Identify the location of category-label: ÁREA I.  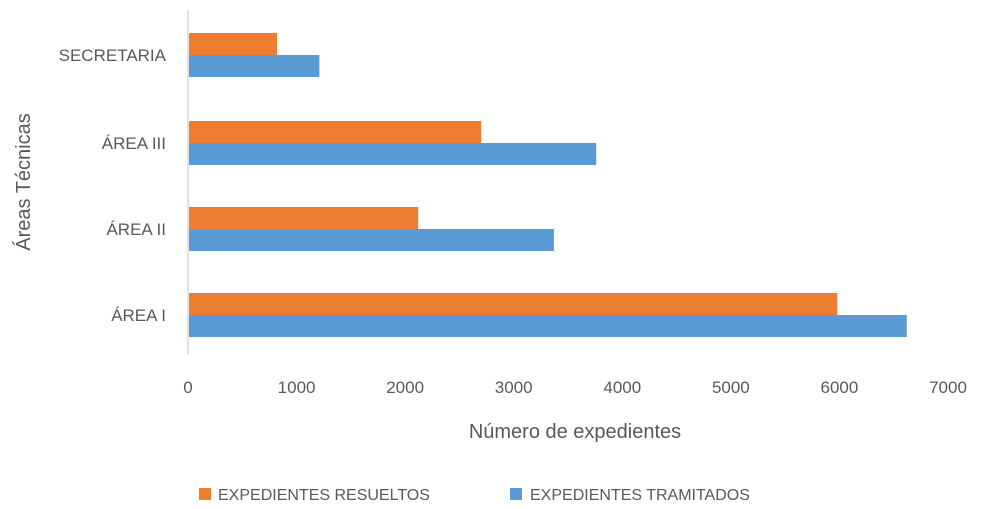
(138, 315).